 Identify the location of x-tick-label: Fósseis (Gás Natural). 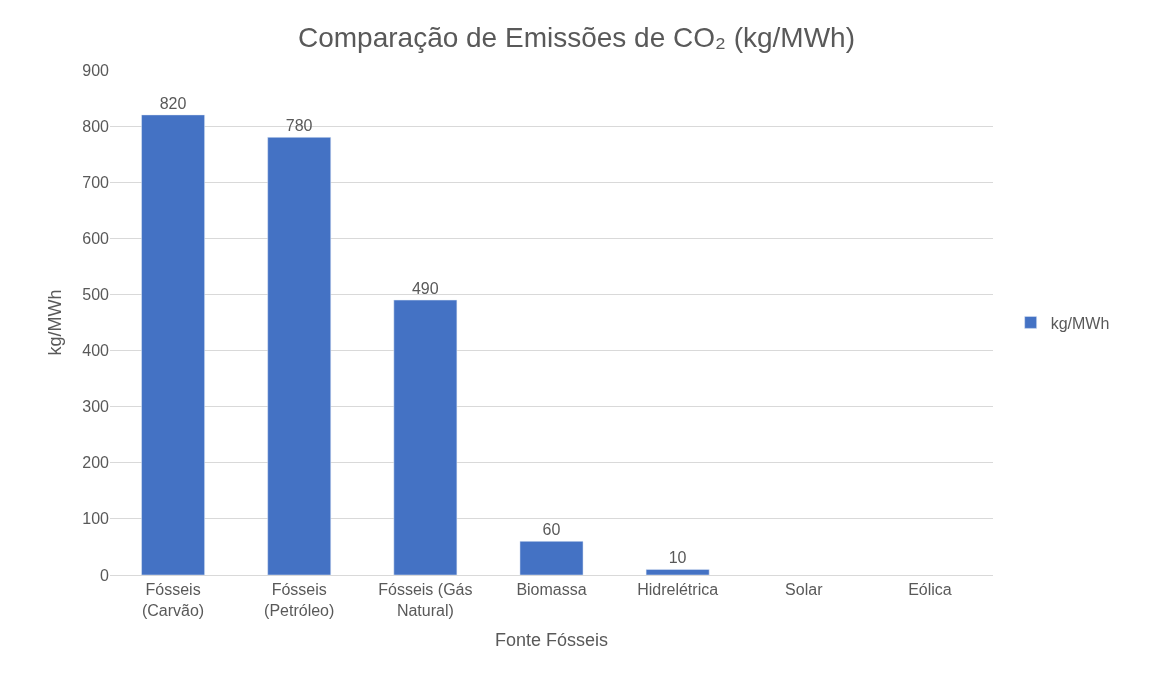
(425, 600).